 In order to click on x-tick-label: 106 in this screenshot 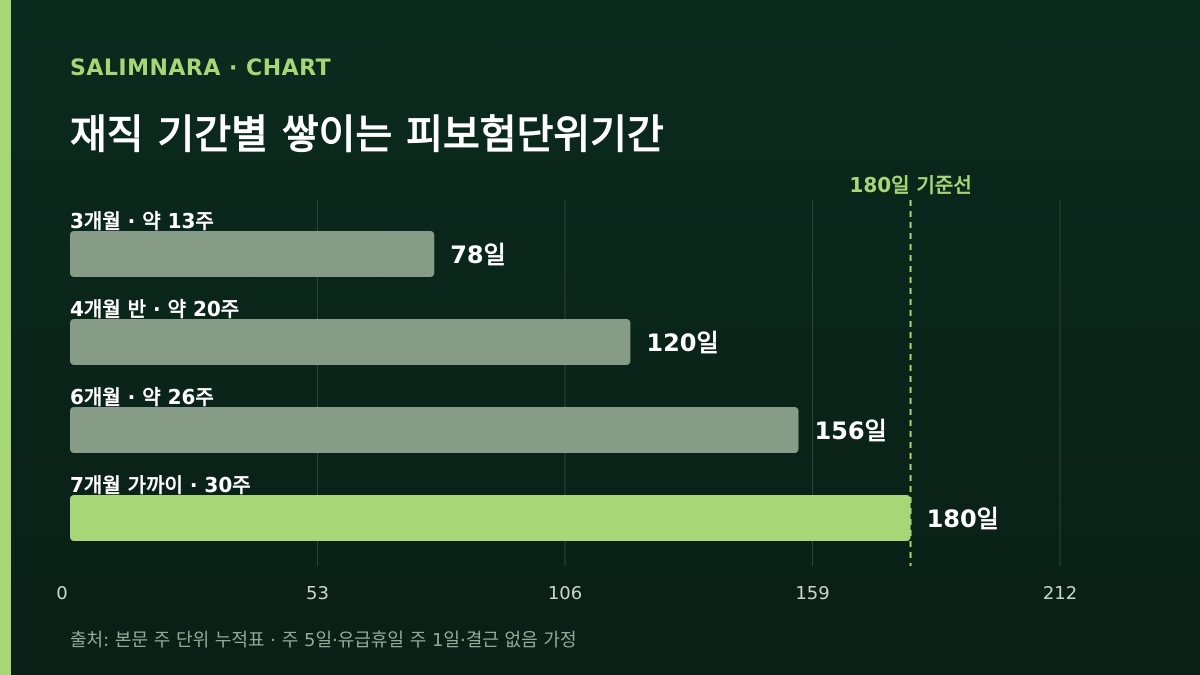, I will do `click(565, 593)`.